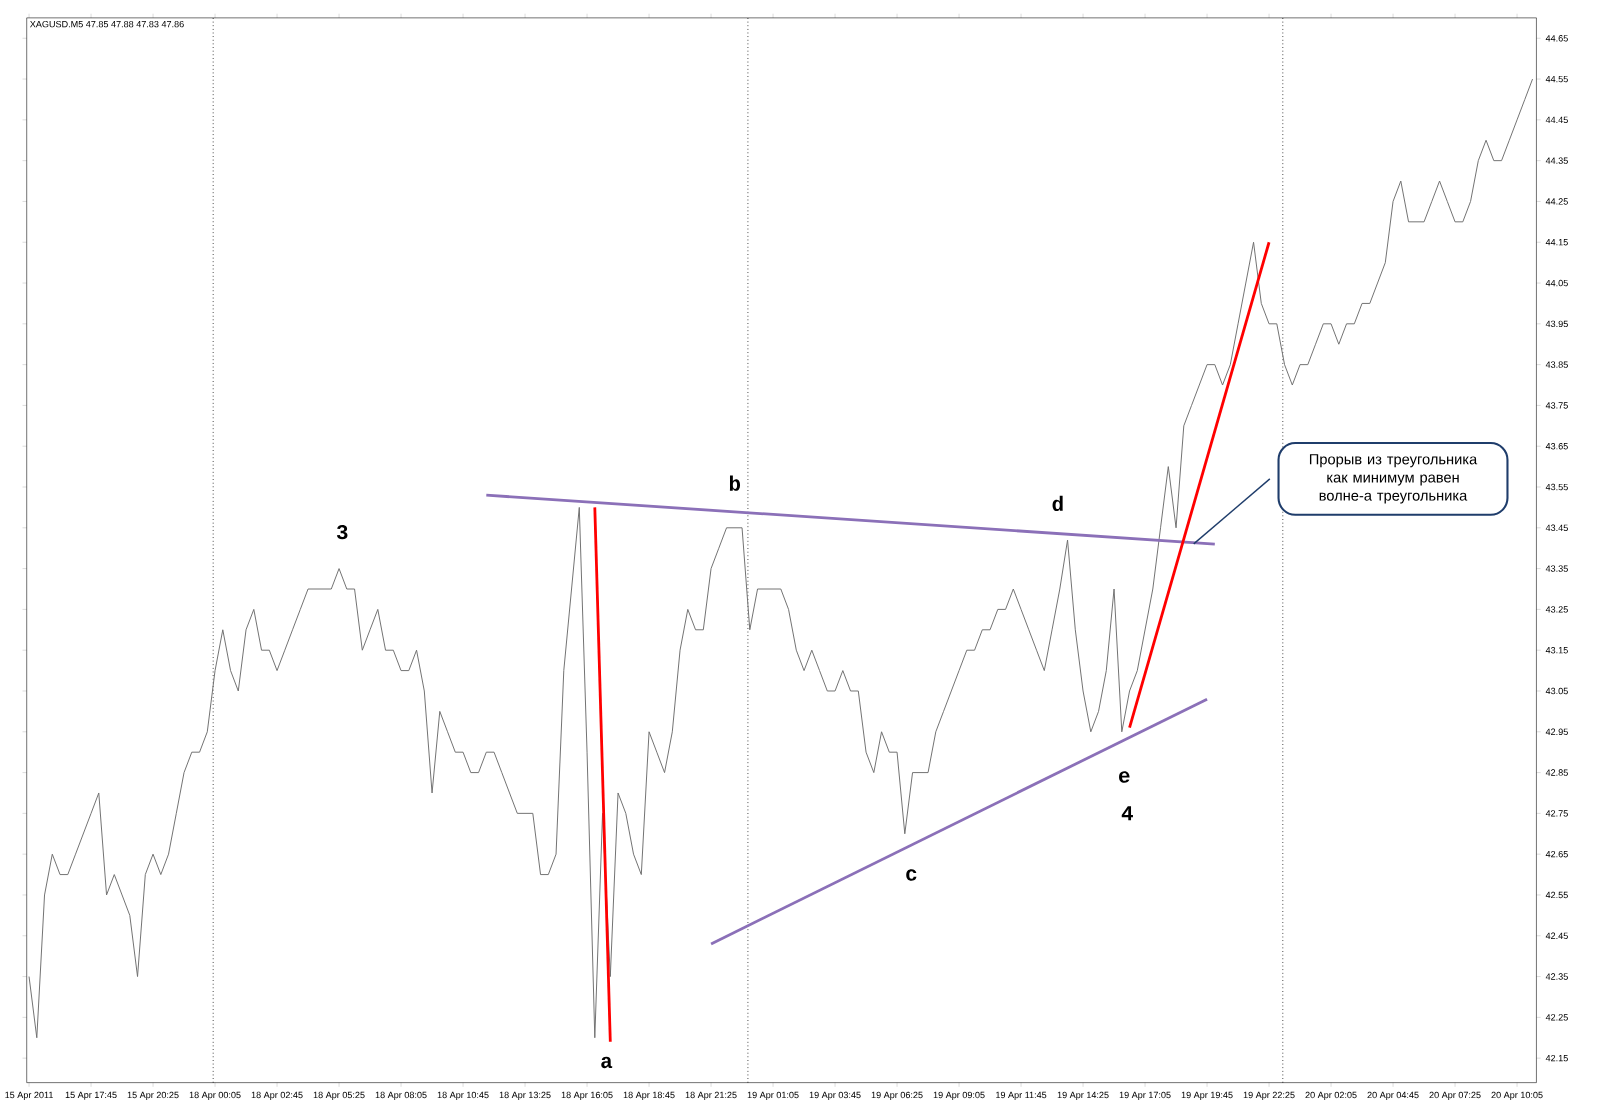 Image resolution: width=1600 pixels, height=1112 pixels. Describe the element at coordinates (1556, 976) in the screenshot. I see `y-tick-label: 42.35` at that location.